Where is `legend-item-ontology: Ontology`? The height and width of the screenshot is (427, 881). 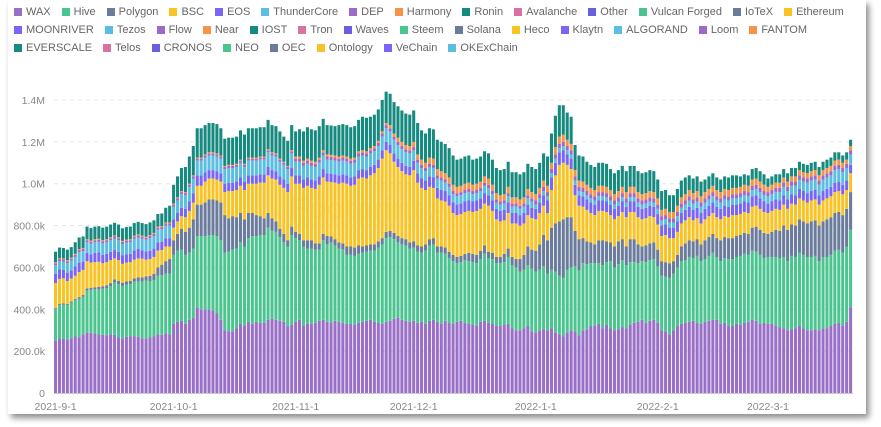
legend-item-ontology: Ontology is located at coordinates (344, 48).